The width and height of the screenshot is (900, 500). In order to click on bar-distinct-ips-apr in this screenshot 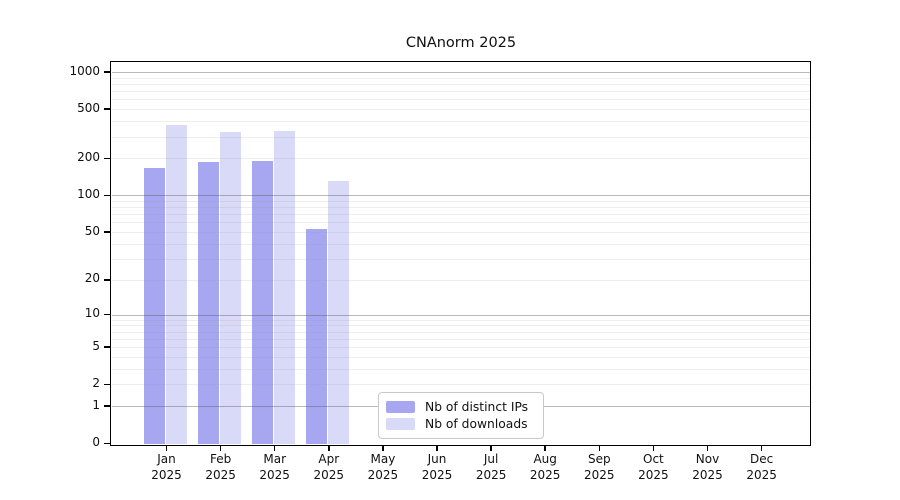, I will do `click(316, 336)`.